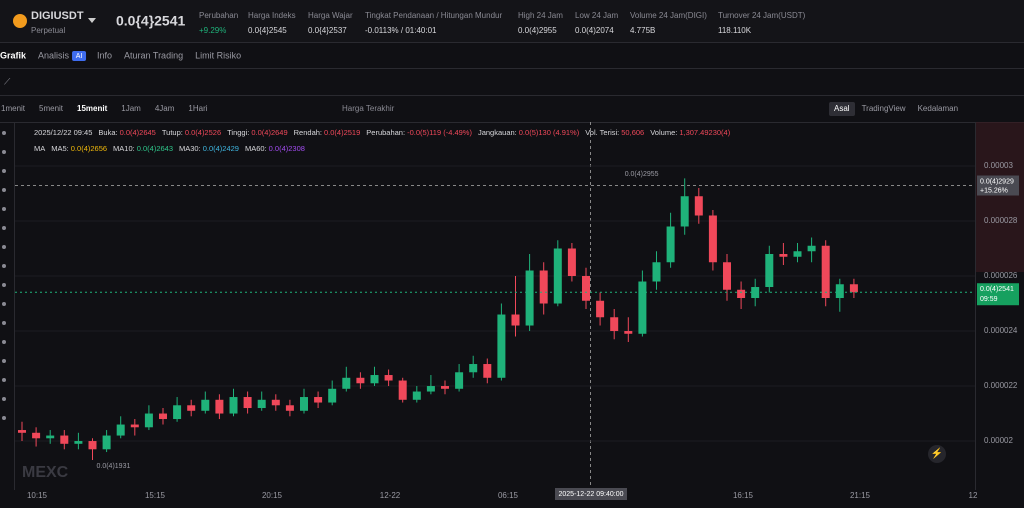 This screenshot has width=1024, height=508. What do you see at coordinates (327, 30) in the screenshot?
I see `stat-value: 0.0{4}2537` at bounding box center [327, 30].